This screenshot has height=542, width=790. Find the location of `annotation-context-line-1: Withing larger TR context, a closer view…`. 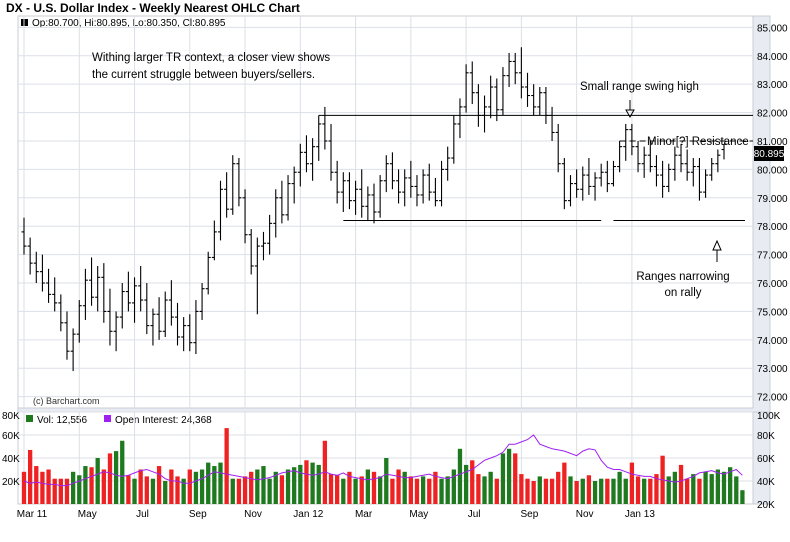

annotation-context-line-1: Withing larger TR context, a closer view… is located at coordinates (211, 58).